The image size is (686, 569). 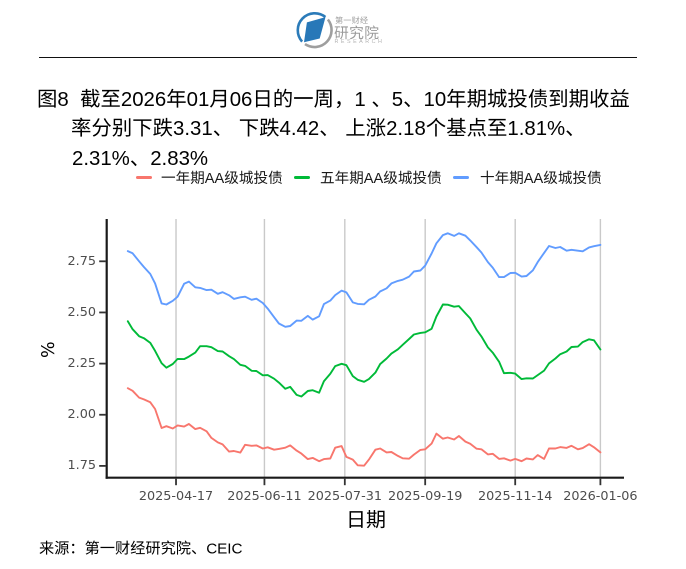 I want to click on svg-text: CEIC, so click(x=224, y=548).